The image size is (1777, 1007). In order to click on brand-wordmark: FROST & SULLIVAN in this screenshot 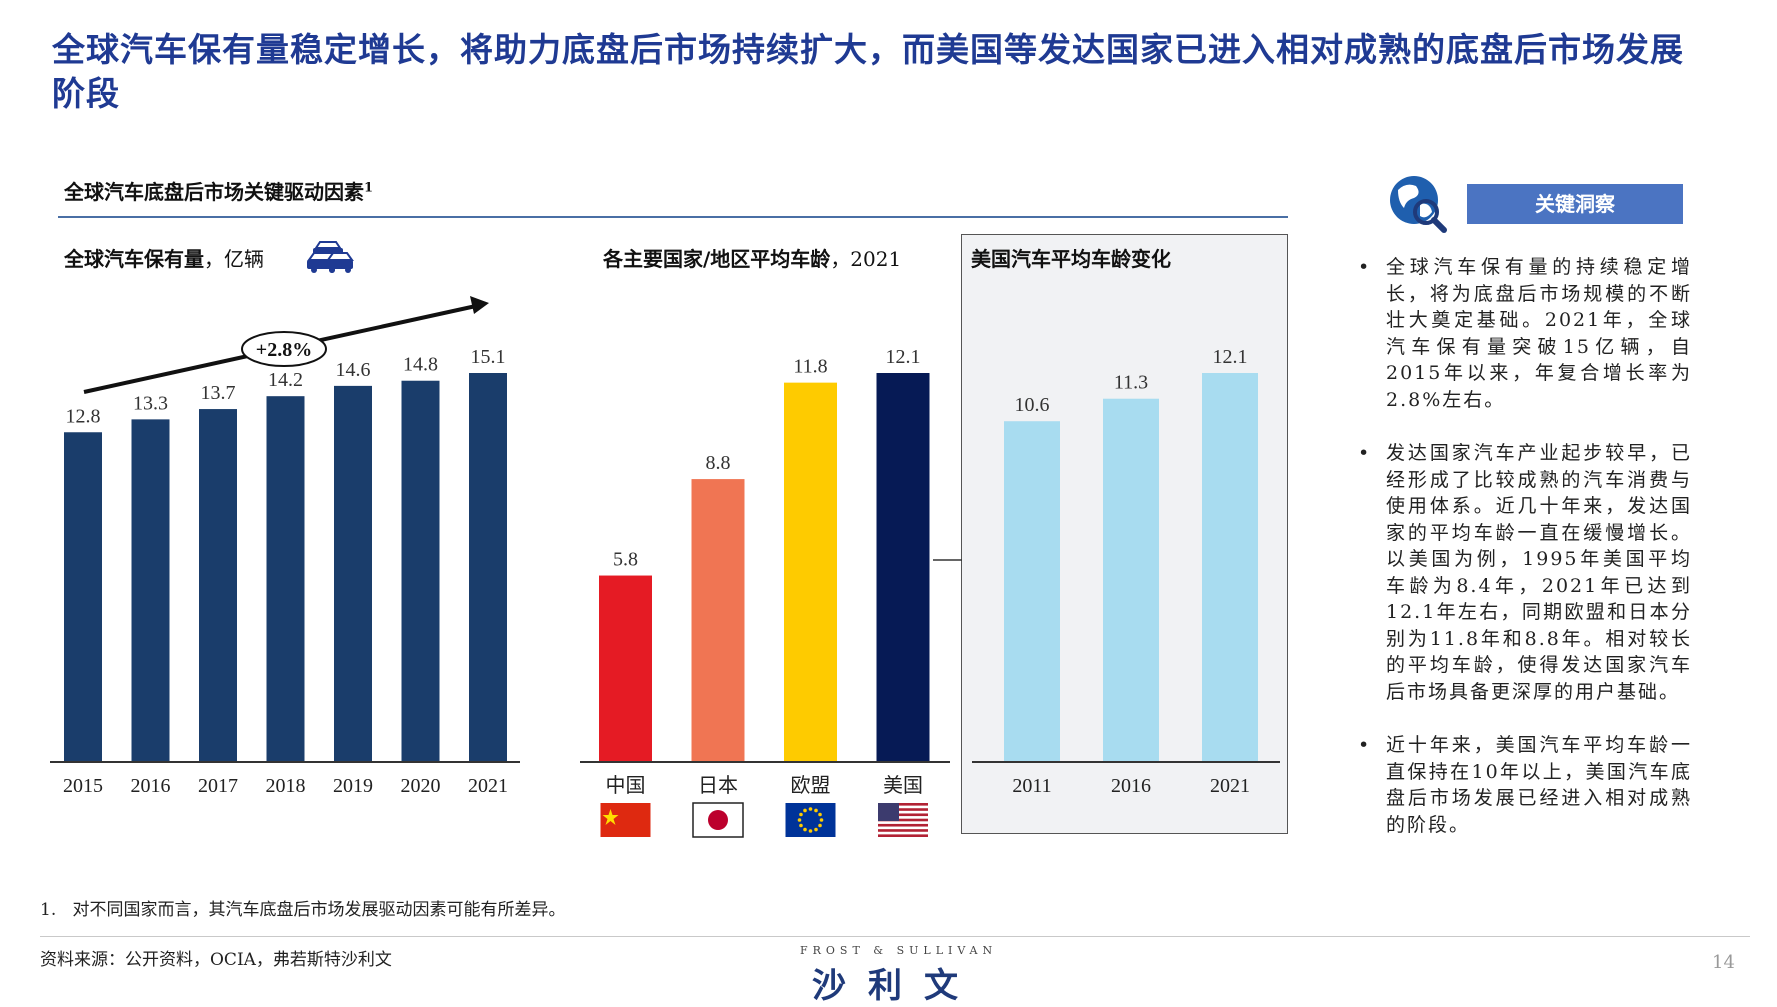, I will do `click(899, 950)`.